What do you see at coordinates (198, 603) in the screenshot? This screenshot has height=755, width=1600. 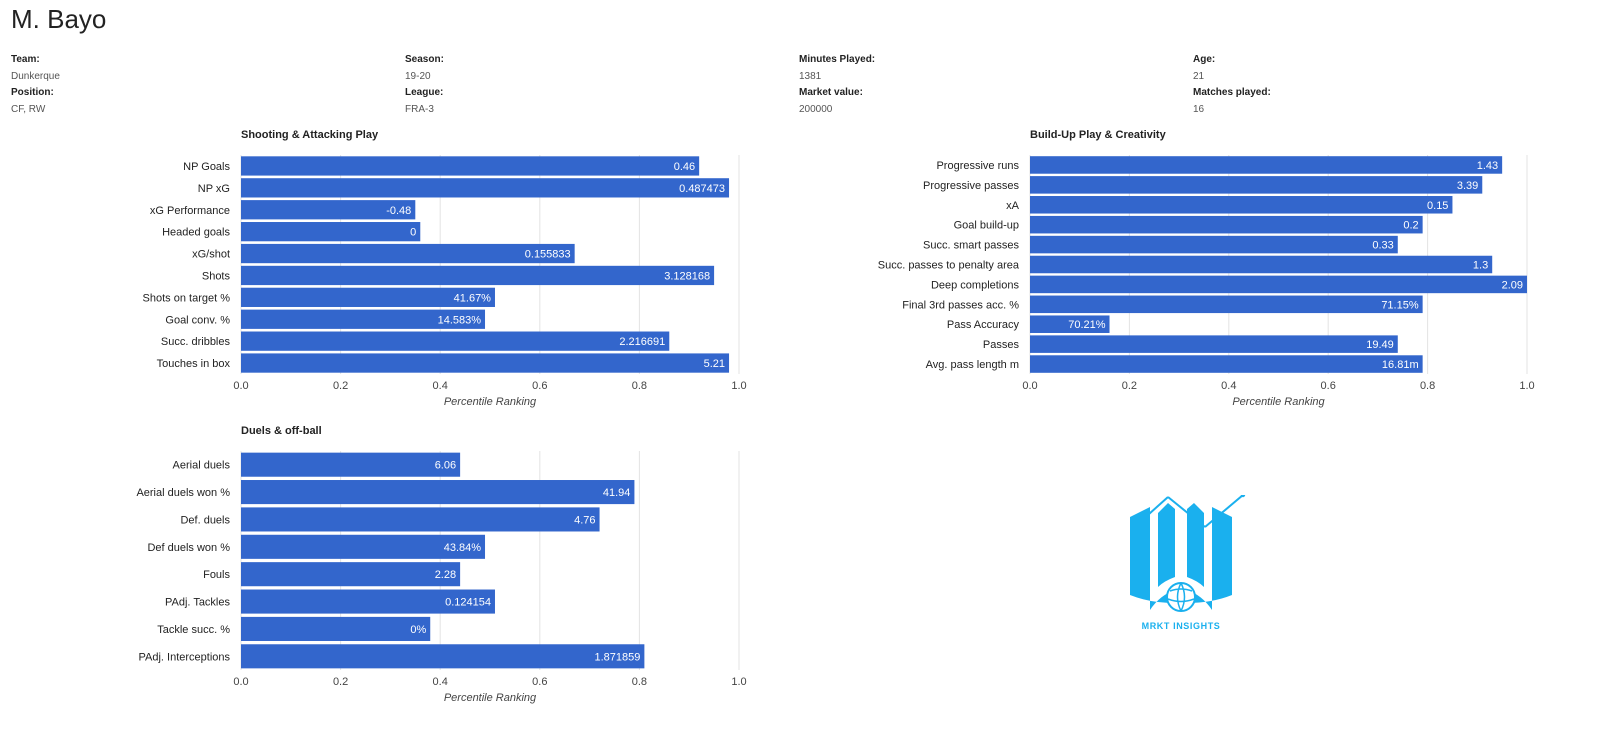 I see `category-label: PAdj. Tackles` at bounding box center [198, 603].